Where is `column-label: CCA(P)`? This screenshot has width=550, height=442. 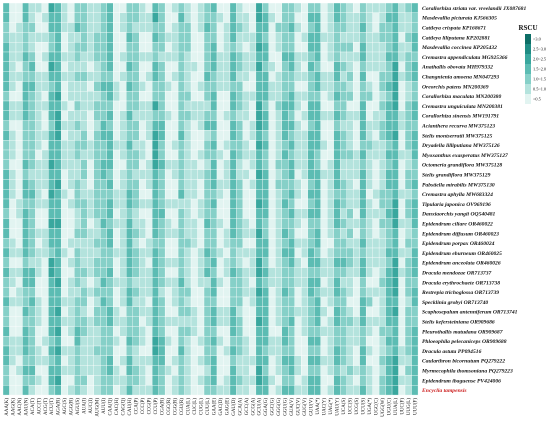 column-label: CCA(P) is located at coordinates (137, 406).